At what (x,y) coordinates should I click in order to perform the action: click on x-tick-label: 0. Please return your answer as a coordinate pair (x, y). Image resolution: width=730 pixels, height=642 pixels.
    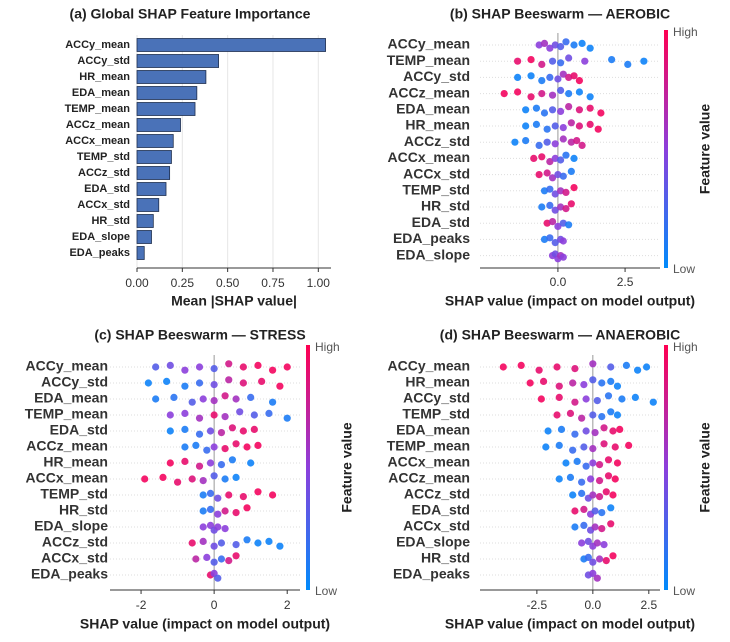
    Looking at the image, I should click on (214, 605).